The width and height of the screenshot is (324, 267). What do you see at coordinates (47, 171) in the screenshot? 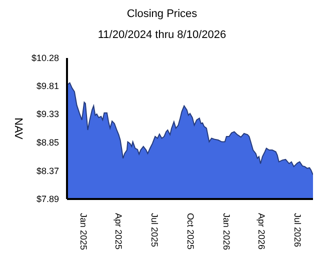
I see `y-tick-label: $8.37` at bounding box center [47, 171].